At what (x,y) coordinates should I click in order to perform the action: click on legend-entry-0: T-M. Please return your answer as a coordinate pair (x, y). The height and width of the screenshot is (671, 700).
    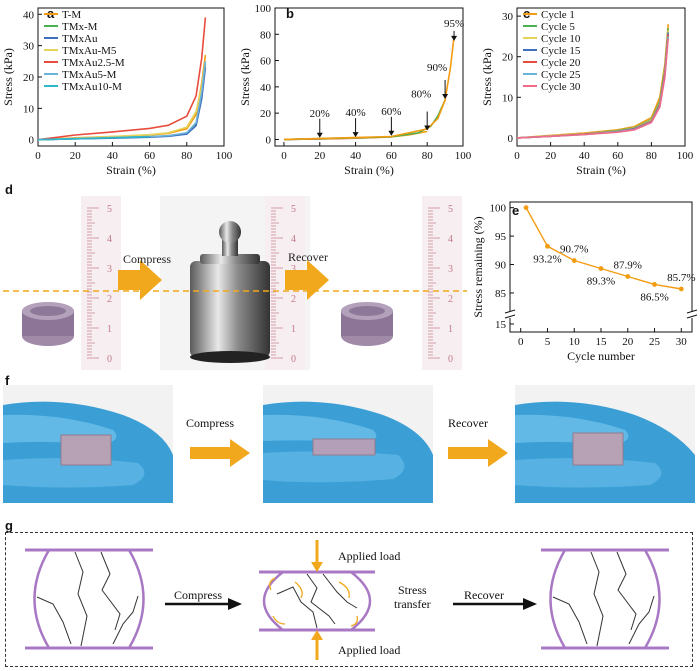
    Looking at the image, I should click on (71, 15).